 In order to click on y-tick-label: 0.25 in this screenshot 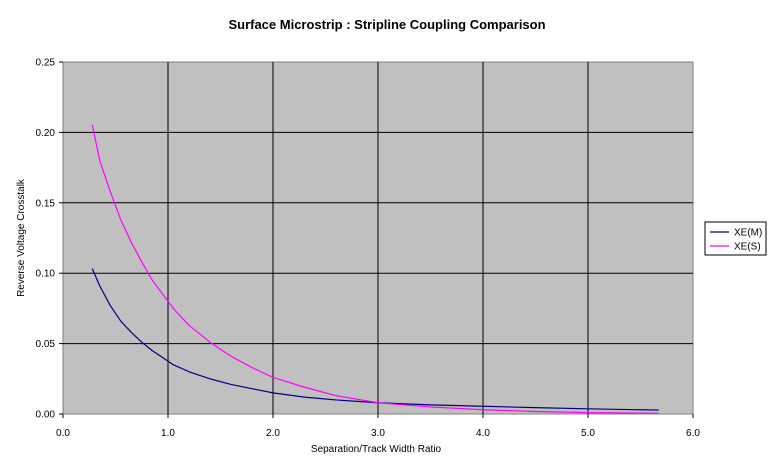, I will do `click(46, 63)`.